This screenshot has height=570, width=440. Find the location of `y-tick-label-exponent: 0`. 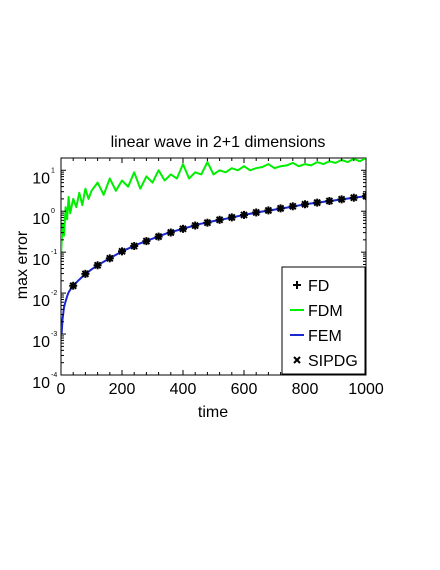

y-tick-label-exponent: 0 is located at coordinates (53, 211).